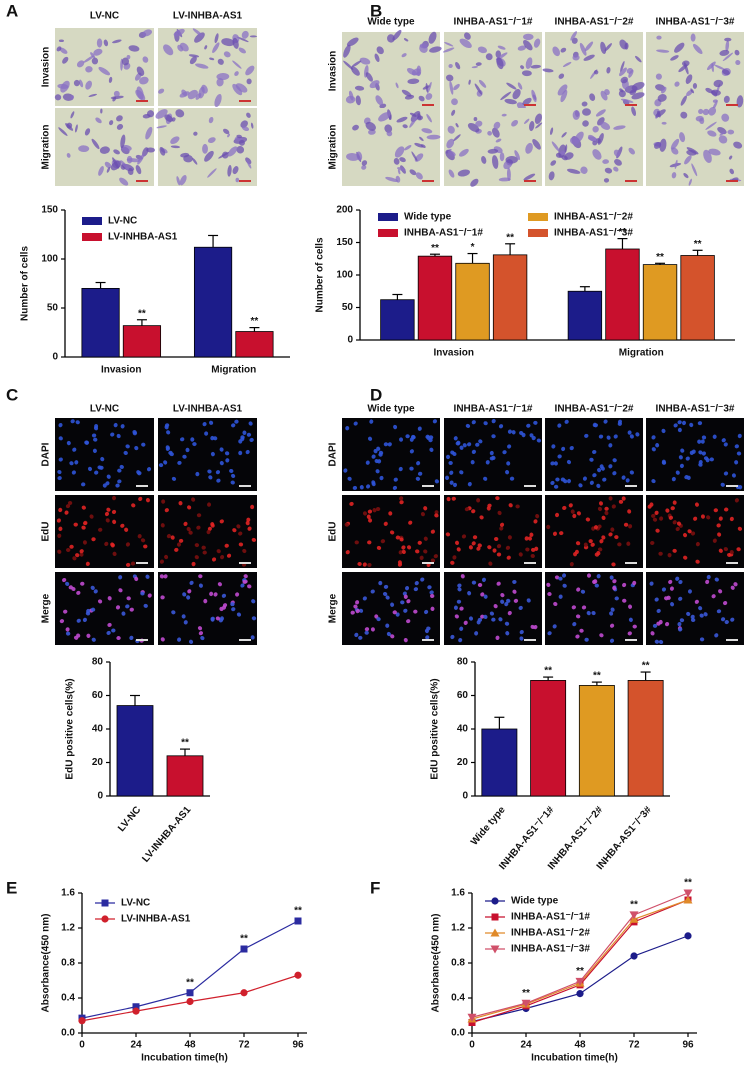  I want to click on legend-label: INHBA-AS1⁻/⁻1#, so click(443, 233).